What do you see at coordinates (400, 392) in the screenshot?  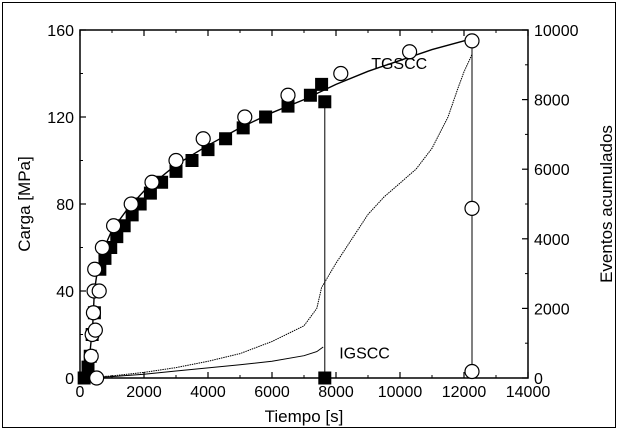 I see `x-tick-label: 10000` at bounding box center [400, 392].